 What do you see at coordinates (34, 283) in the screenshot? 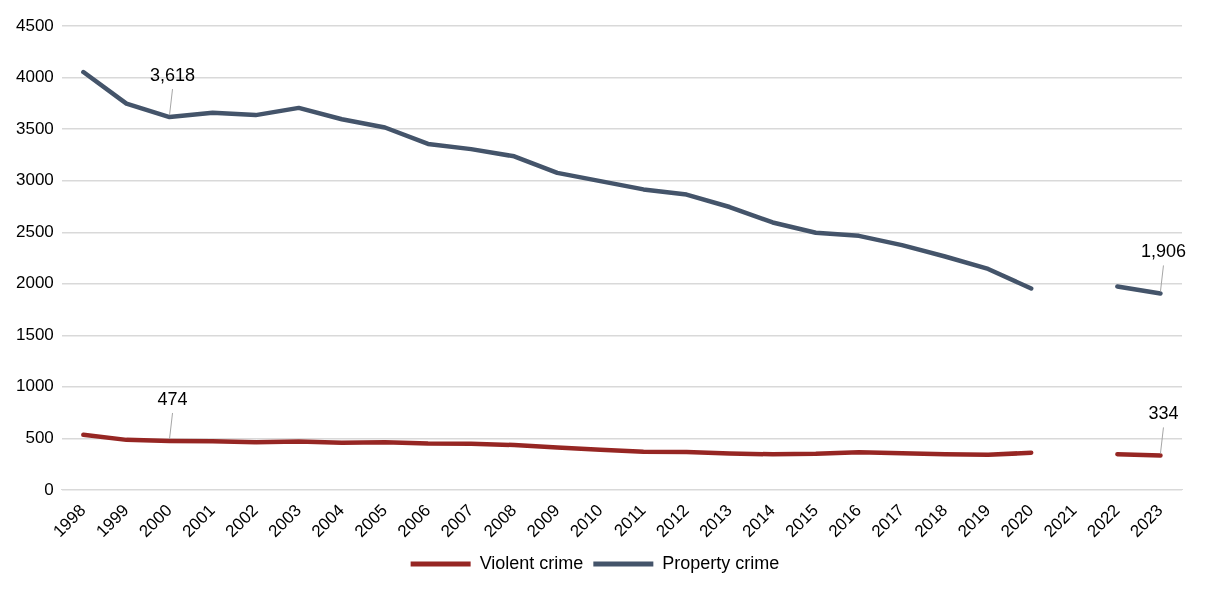
I see `y-tick-label: 2000` at bounding box center [34, 283].